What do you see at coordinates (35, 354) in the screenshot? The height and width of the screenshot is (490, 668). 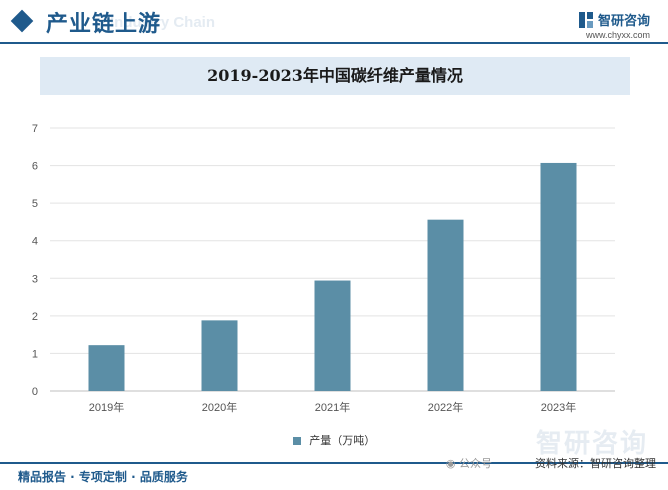 I see `y-tick-label: 1` at bounding box center [35, 354].